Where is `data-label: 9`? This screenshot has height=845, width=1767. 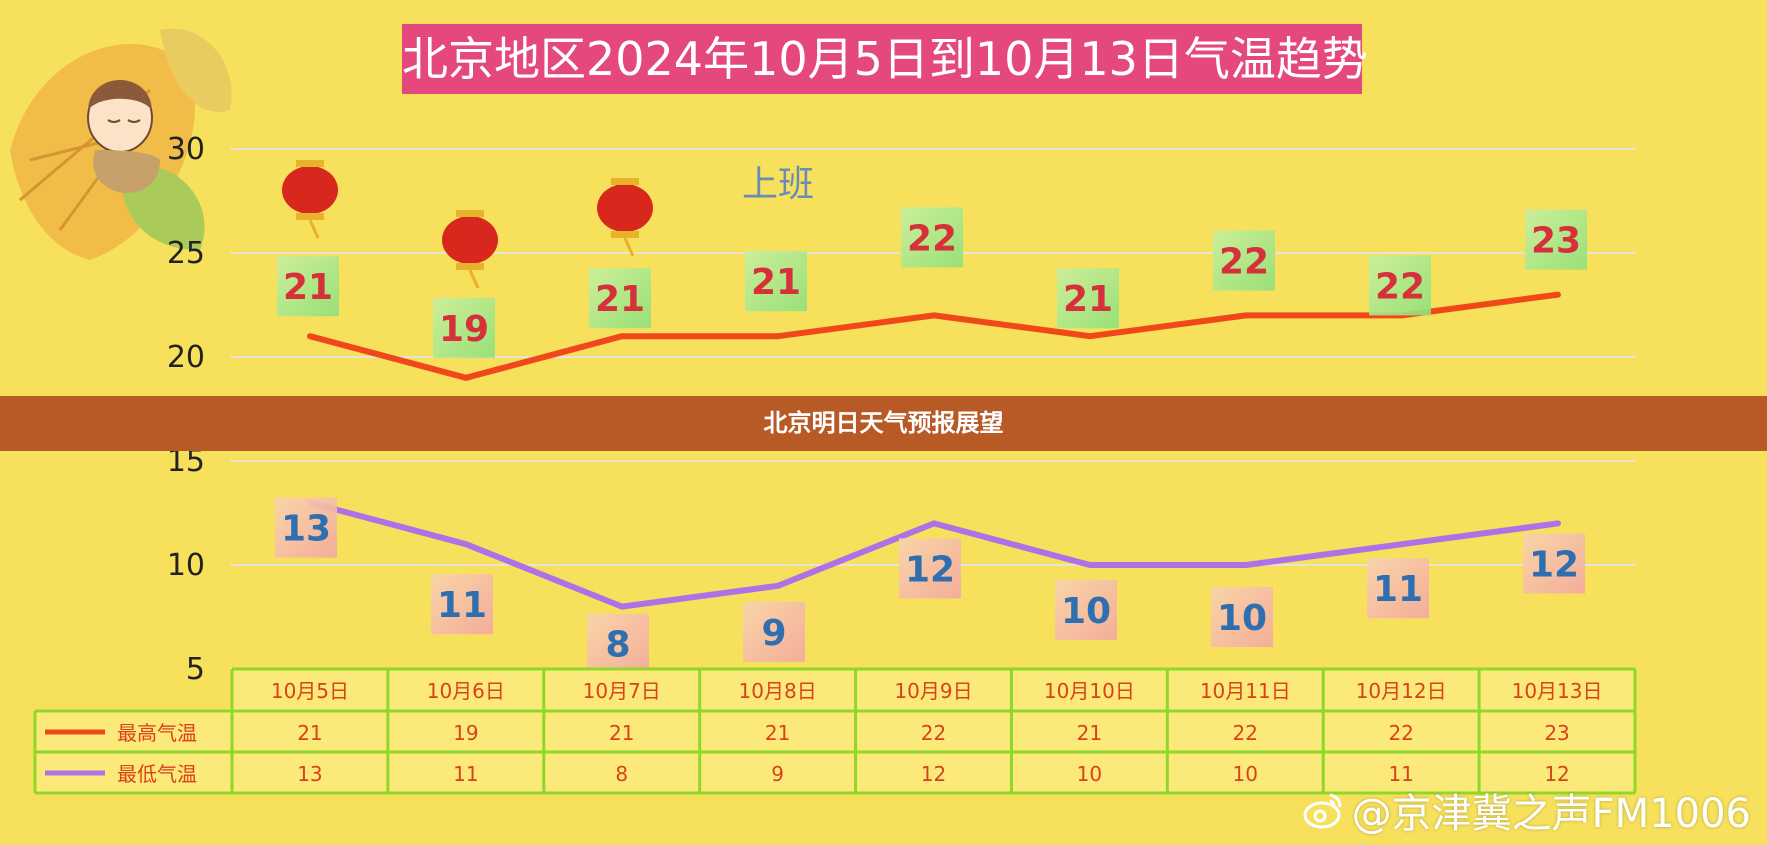 data-label: 9 is located at coordinates (773, 633).